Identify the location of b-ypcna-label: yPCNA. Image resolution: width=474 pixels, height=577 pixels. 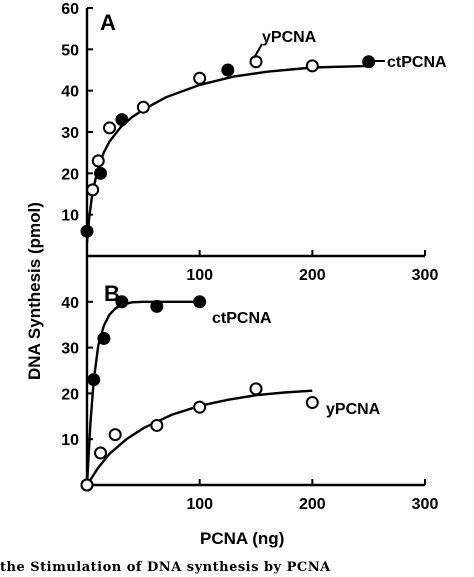
(353, 409).